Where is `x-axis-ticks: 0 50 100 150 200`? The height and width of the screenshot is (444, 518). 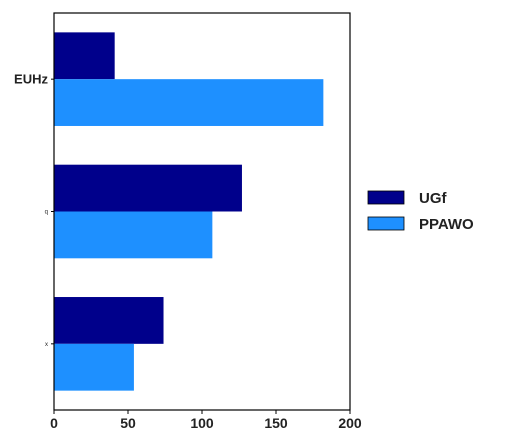
x-axis-ticks: 0 50 100 150 200 is located at coordinates (206, 420).